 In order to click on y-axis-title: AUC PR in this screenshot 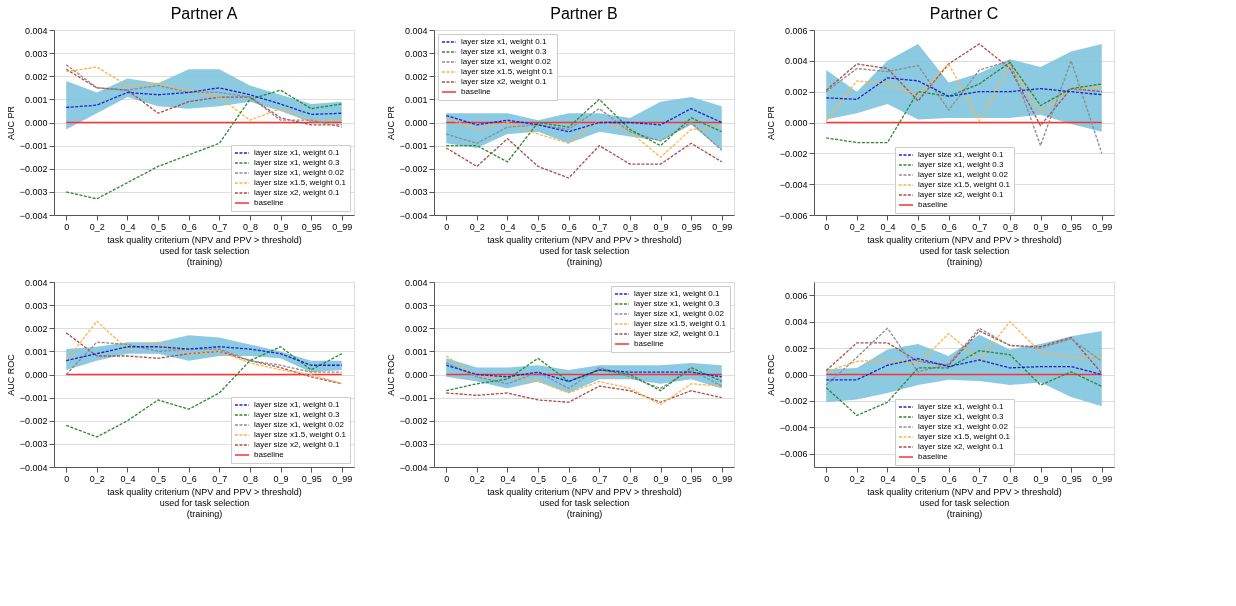, I will do `click(10, 123)`.